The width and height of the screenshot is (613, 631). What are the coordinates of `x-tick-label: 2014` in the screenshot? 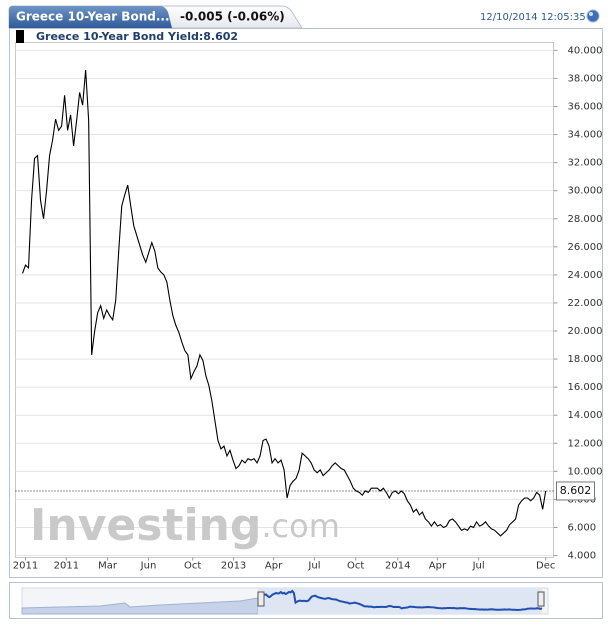 It's located at (397, 566).